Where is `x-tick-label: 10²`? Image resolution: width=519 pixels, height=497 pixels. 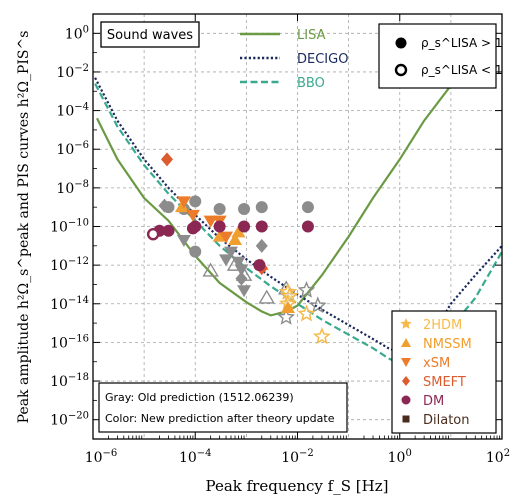 x-tick-label: 10² is located at coordinates (498, 457).